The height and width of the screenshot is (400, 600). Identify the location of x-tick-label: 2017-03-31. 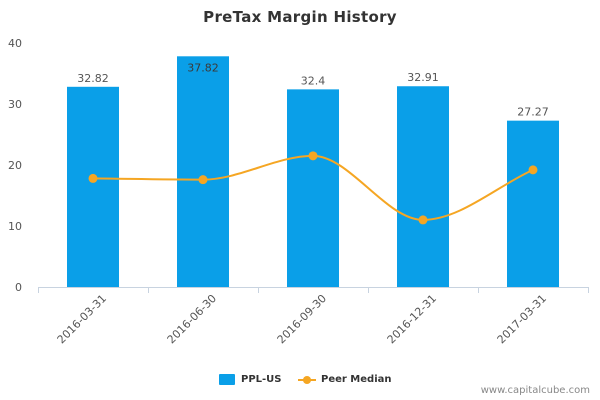
(522, 319).